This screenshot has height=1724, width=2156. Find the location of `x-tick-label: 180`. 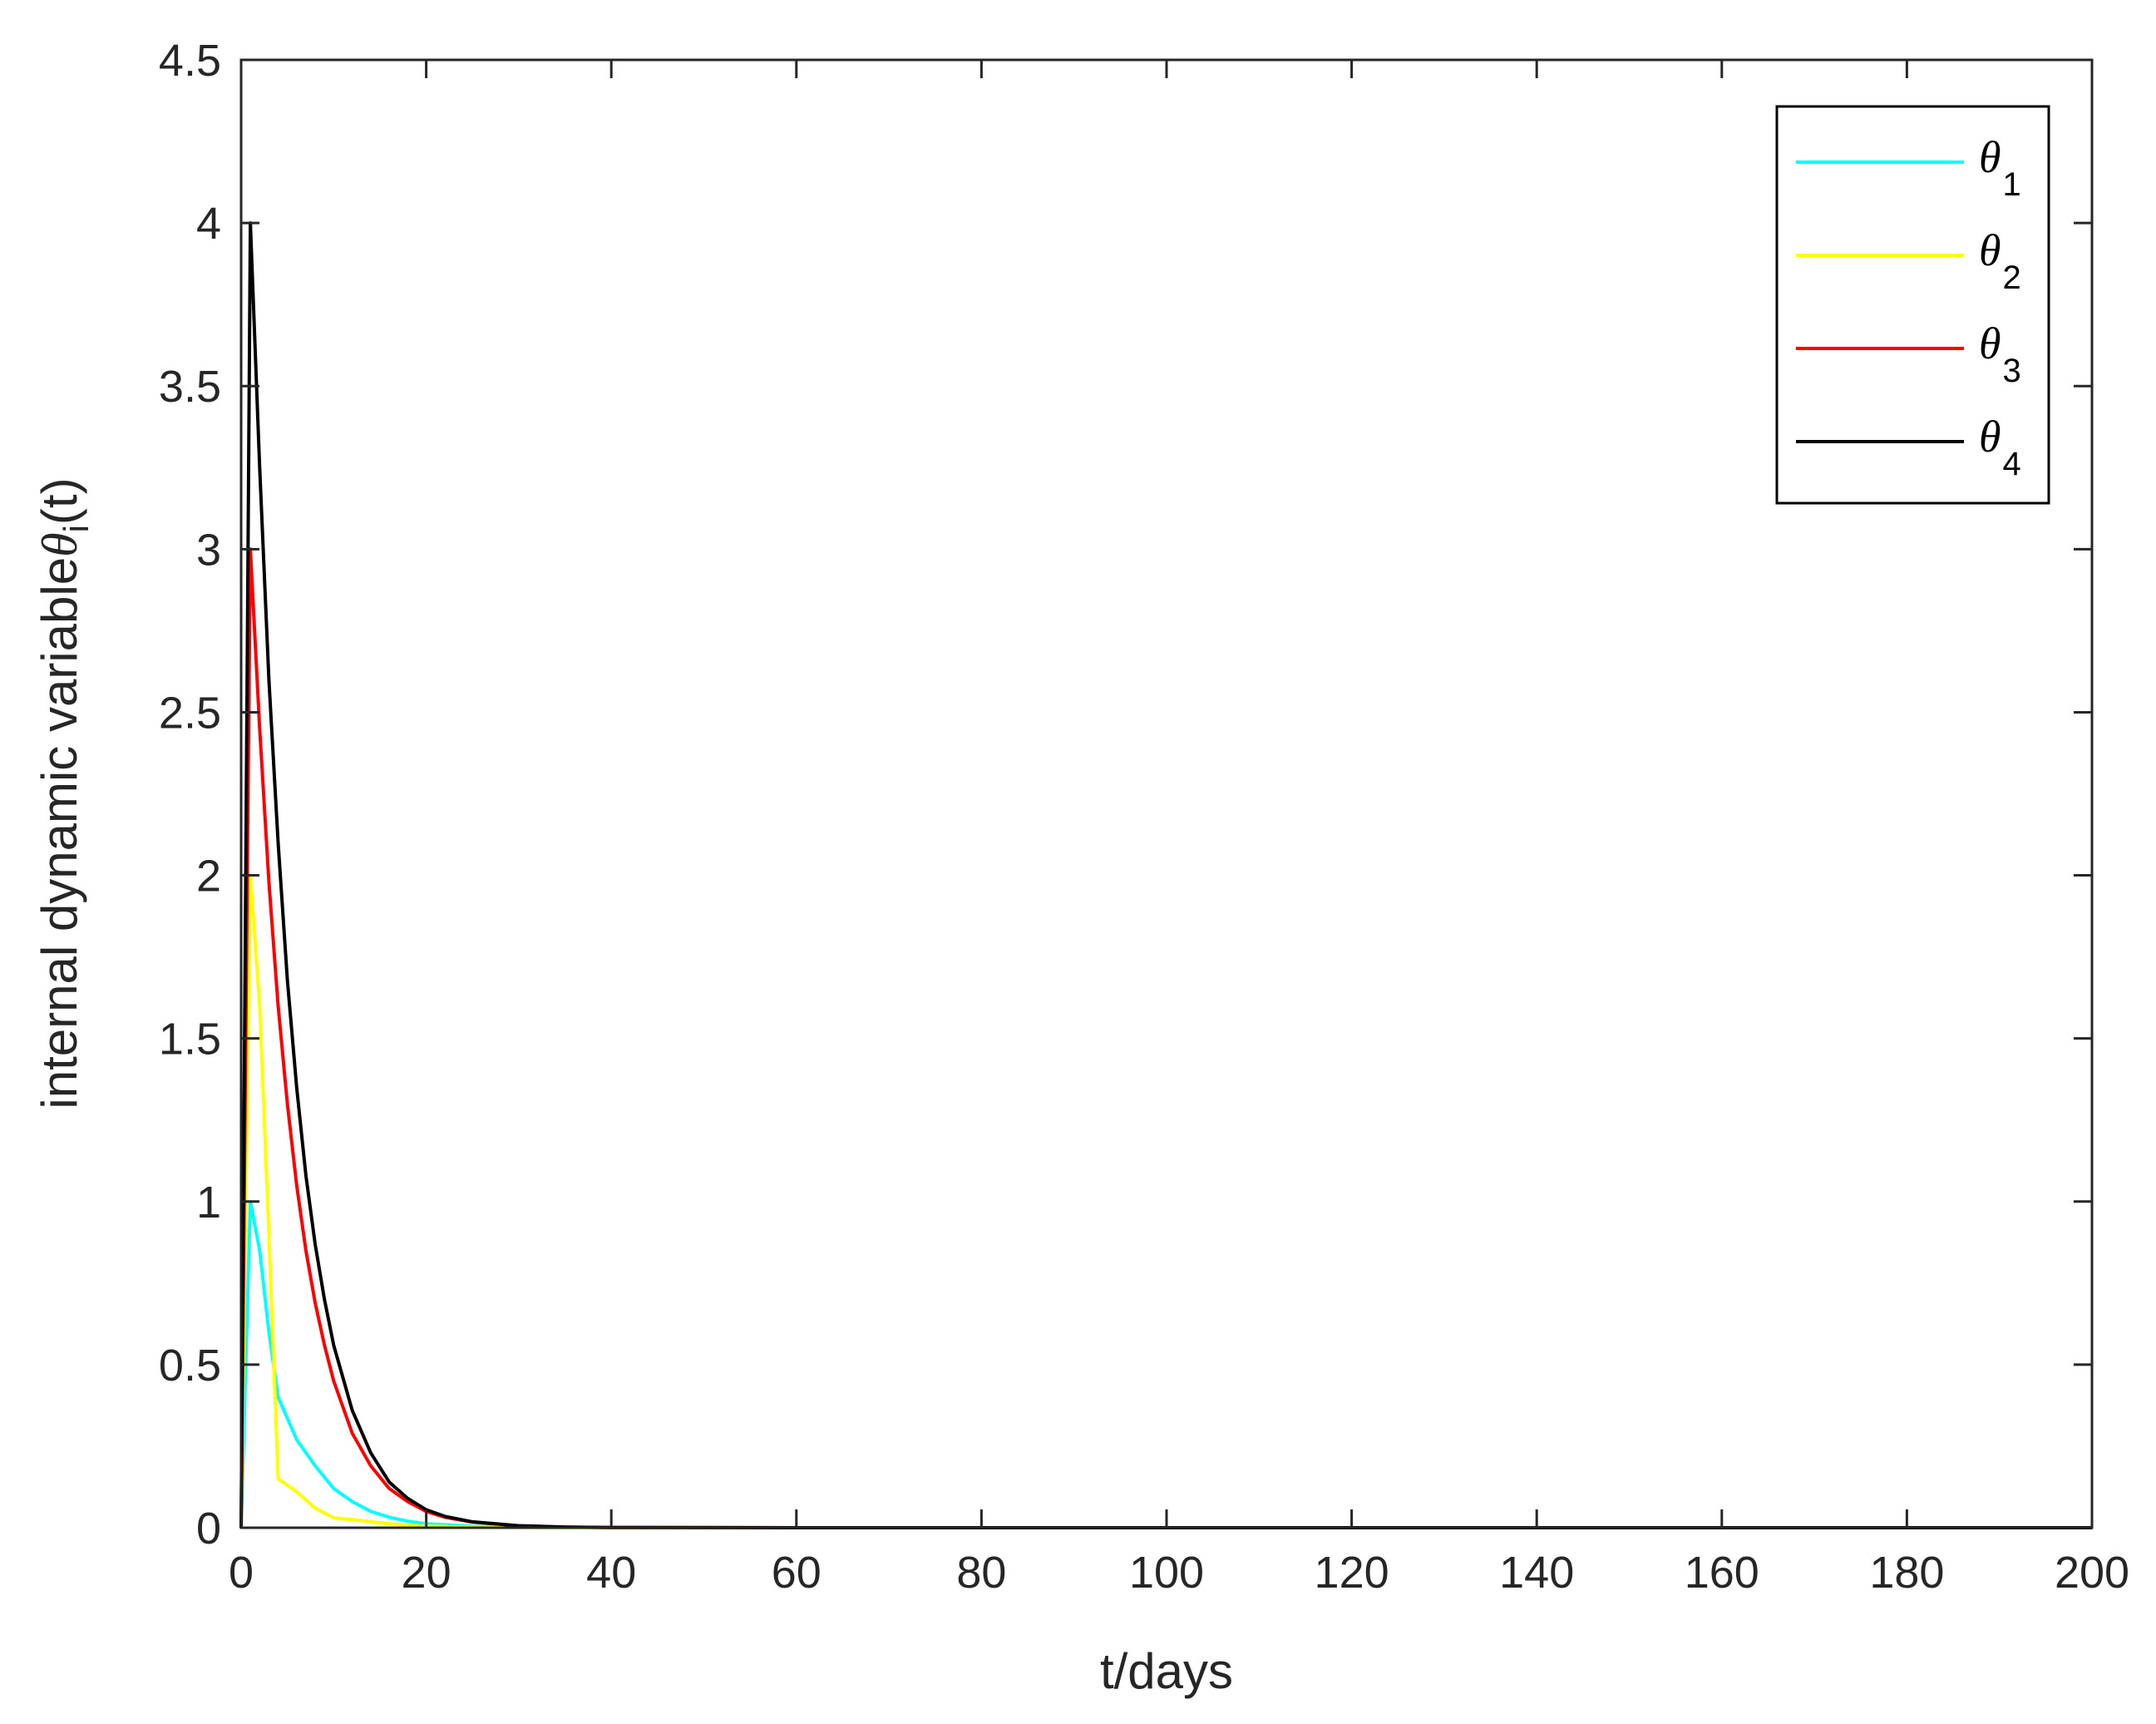

x-tick-label: 180 is located at coordinates (1906, 1573).